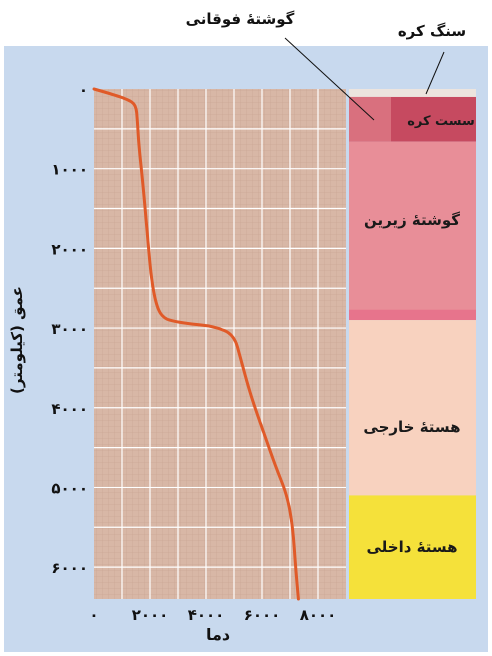 The height and width of the screenshot is (656, 492). Describe the element at coordinates (69, 249) in the screenshot. I see `y-tick-label: ۲۰۰۰` at that location.